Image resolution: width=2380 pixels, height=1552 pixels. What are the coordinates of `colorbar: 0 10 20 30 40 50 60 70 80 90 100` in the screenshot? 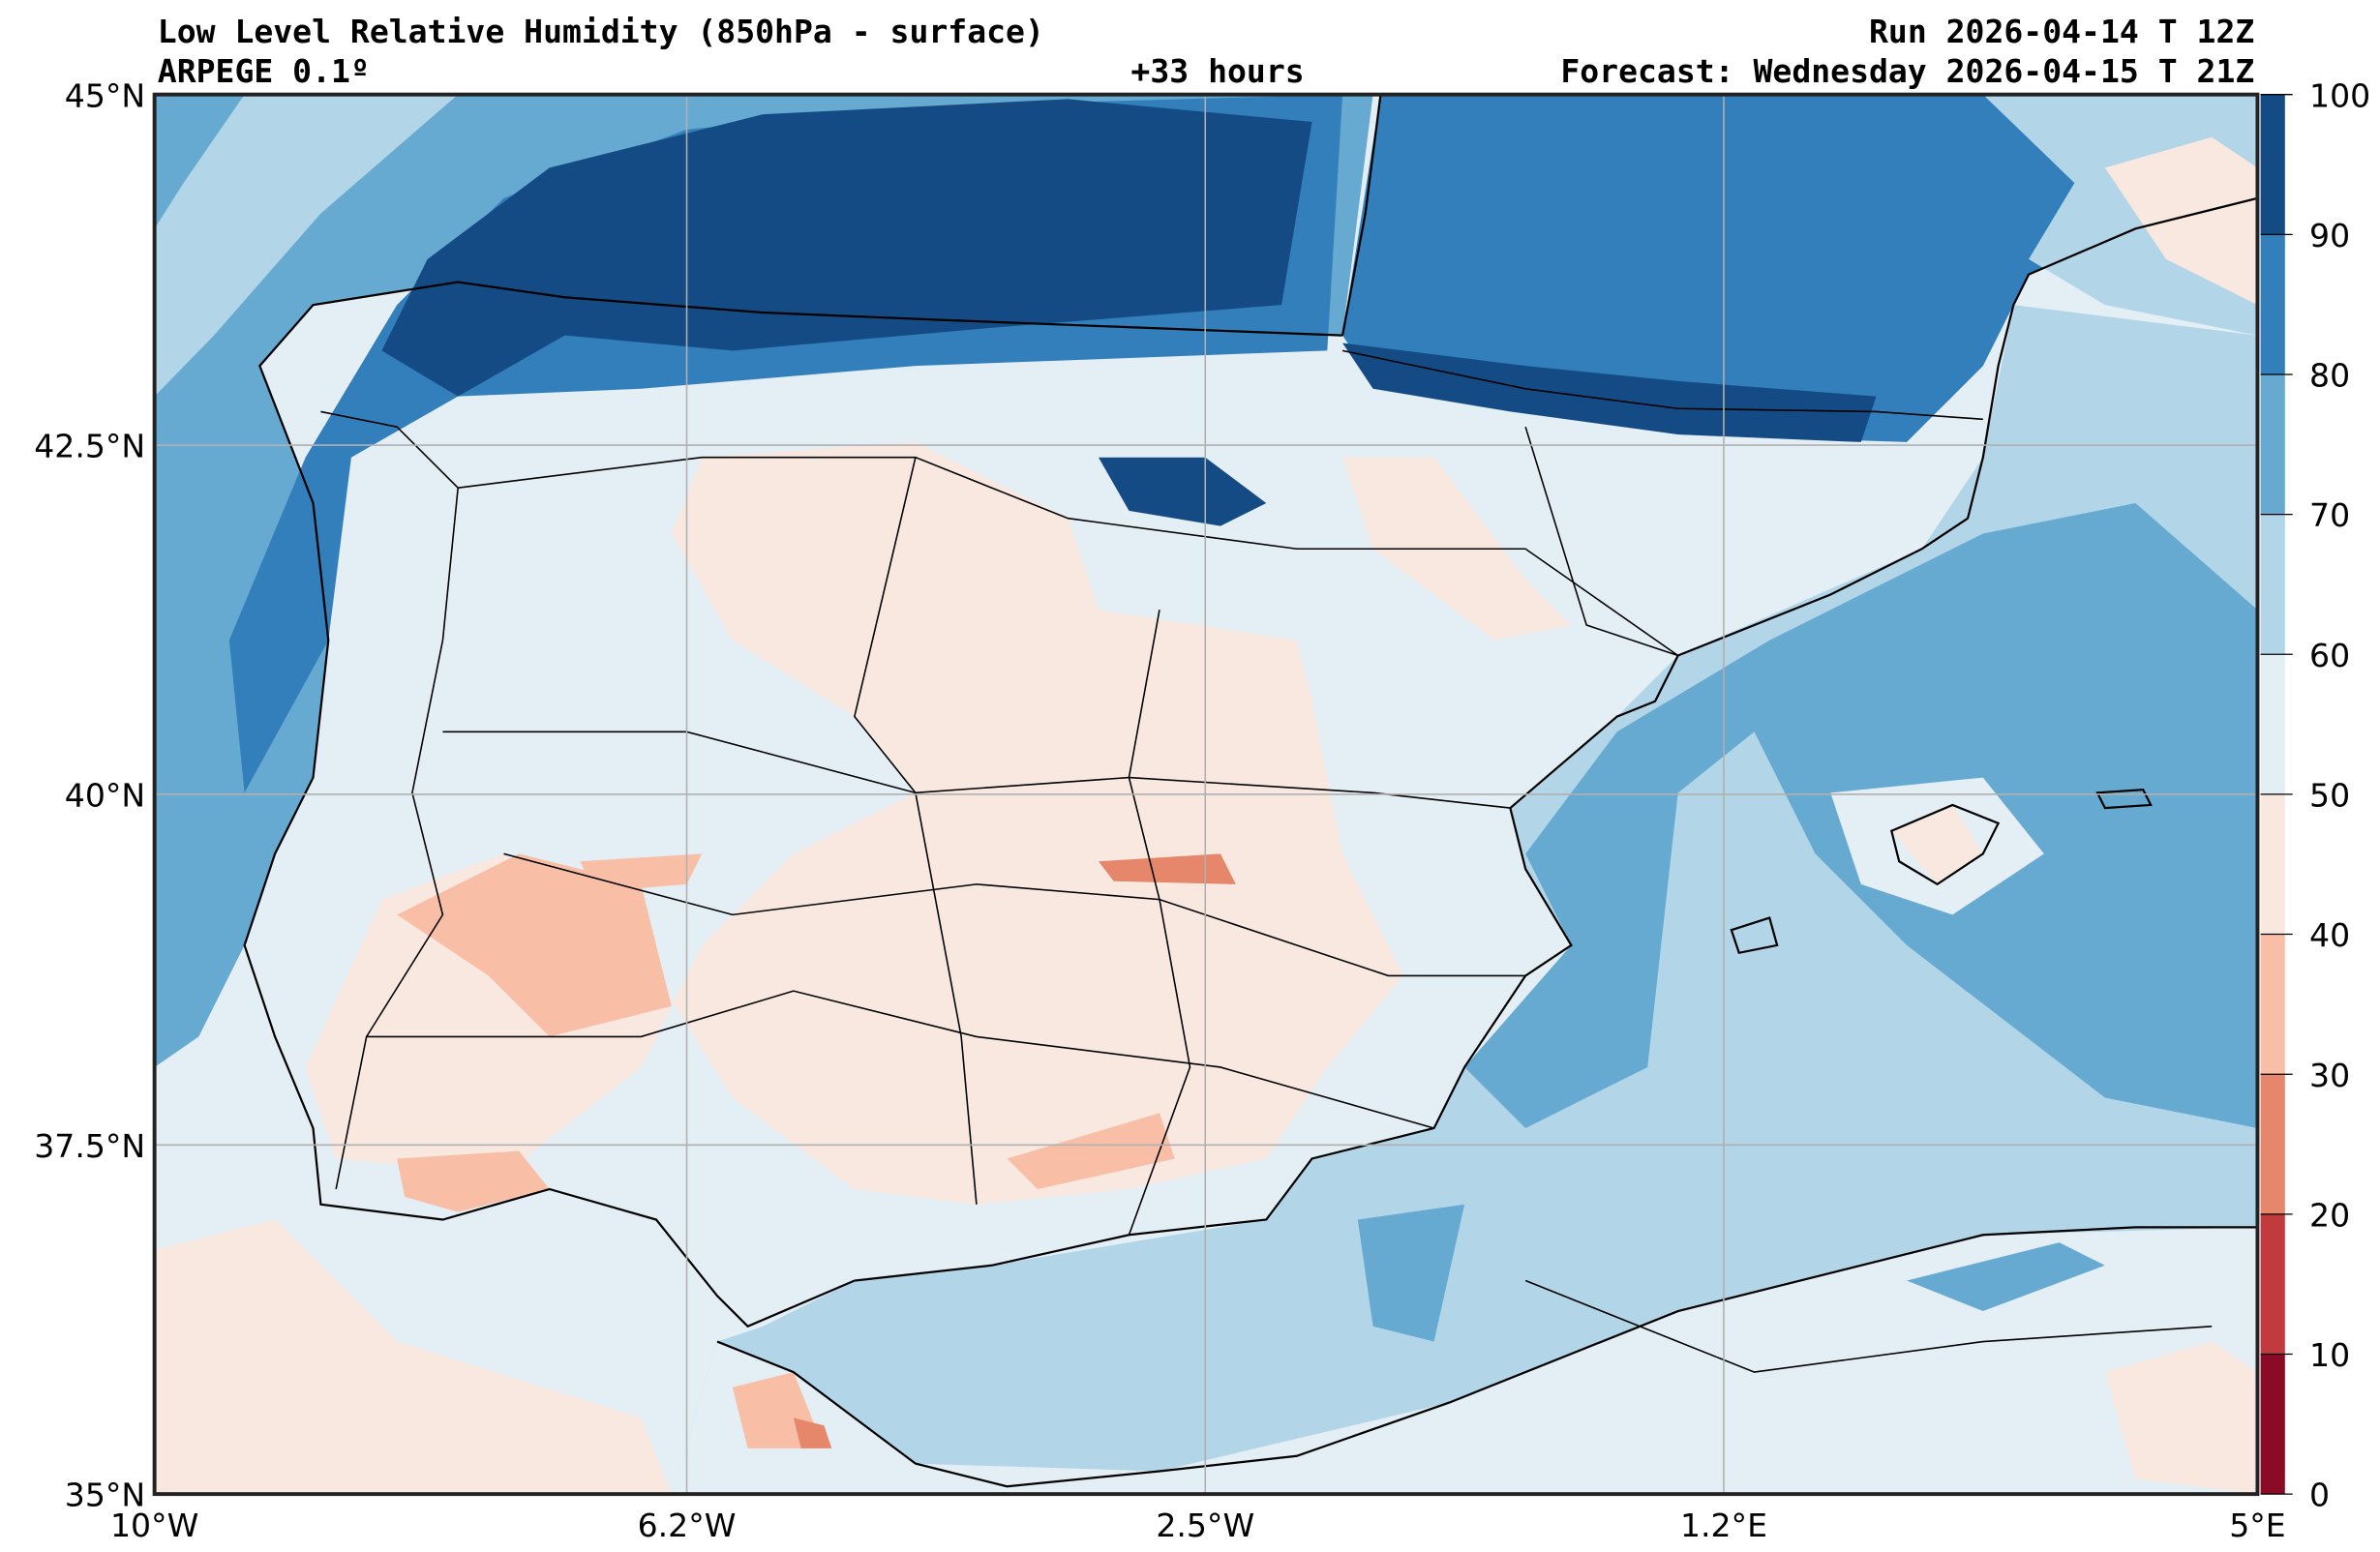 It's located at (2315, 795).